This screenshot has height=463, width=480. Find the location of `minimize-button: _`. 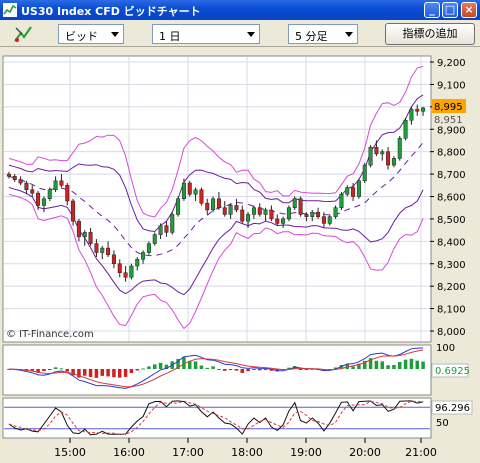

minimize-button: _ is located at coordinates (432, 10).